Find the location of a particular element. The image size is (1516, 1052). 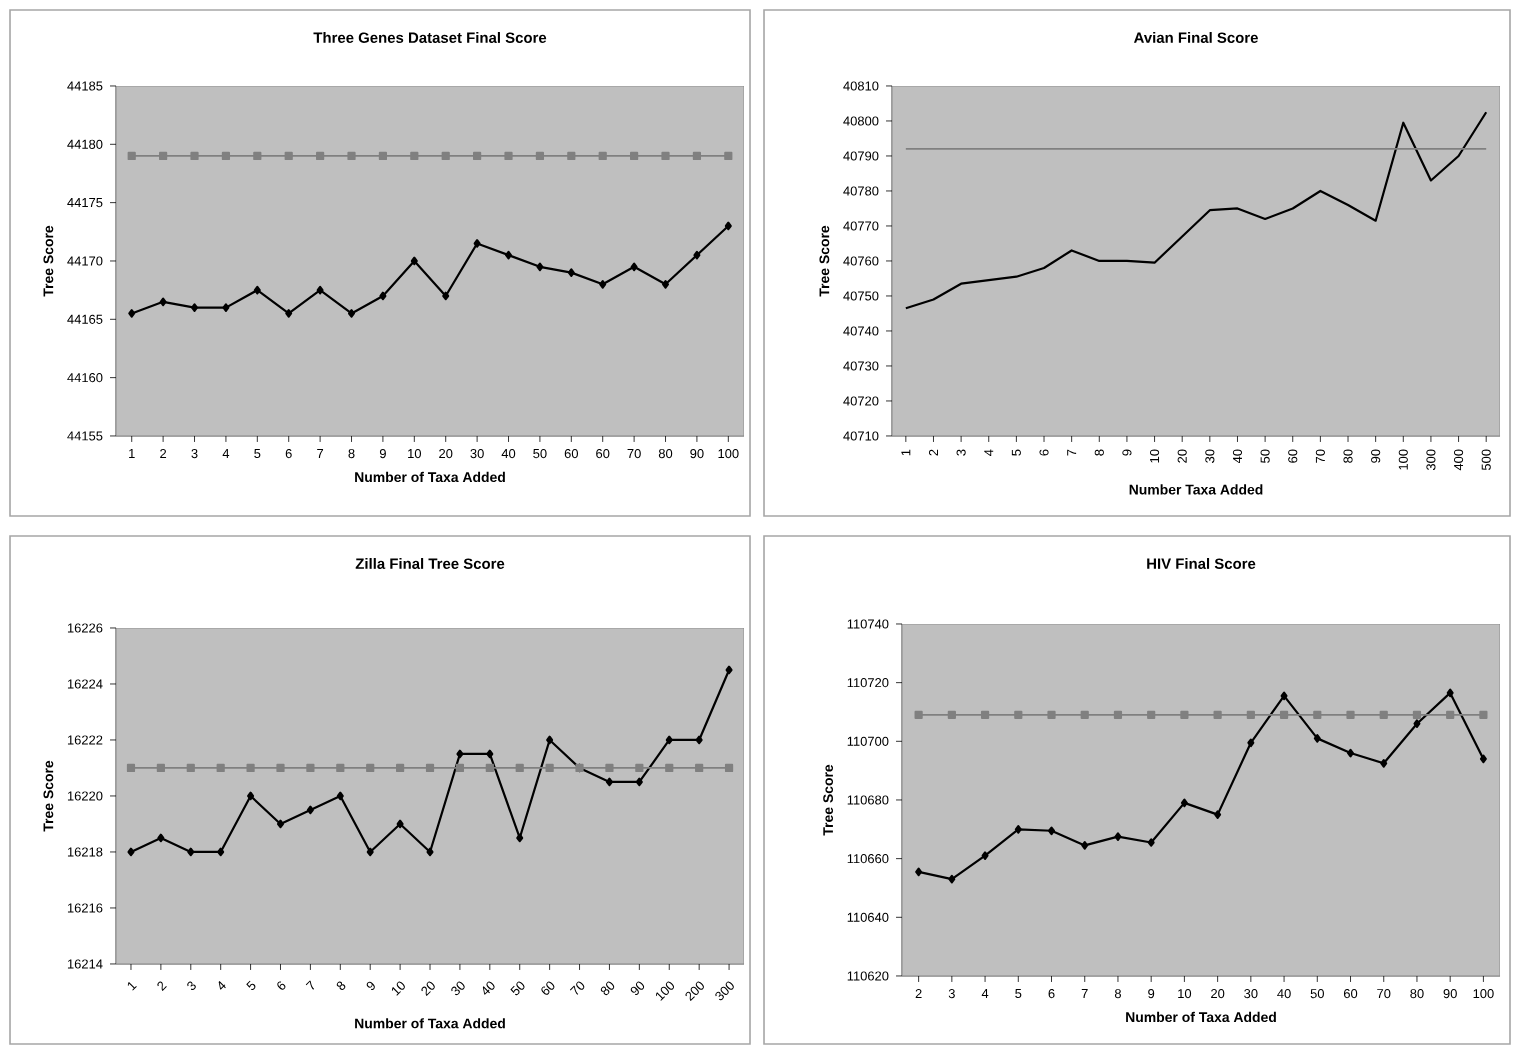

line-series is located at coordinates (1196, 210).